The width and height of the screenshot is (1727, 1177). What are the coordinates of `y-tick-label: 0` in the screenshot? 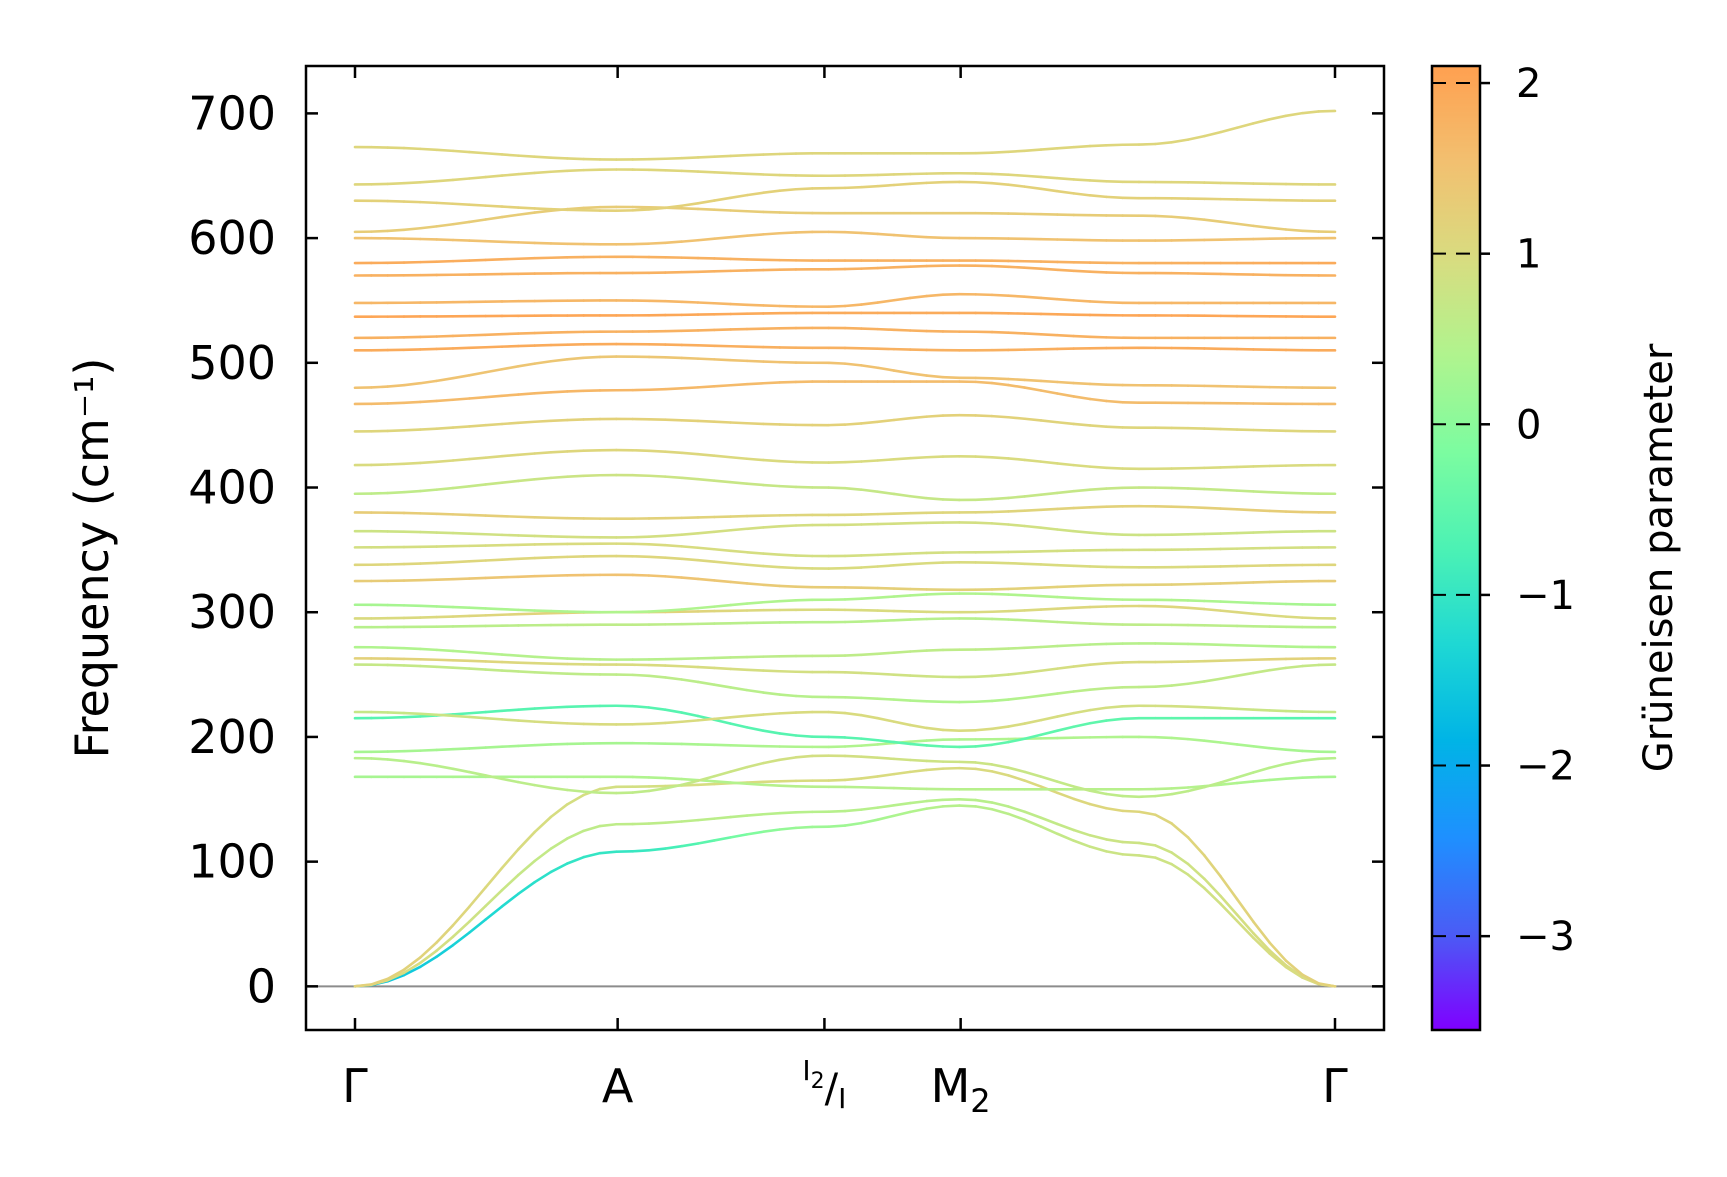 It's located at (261, 986).